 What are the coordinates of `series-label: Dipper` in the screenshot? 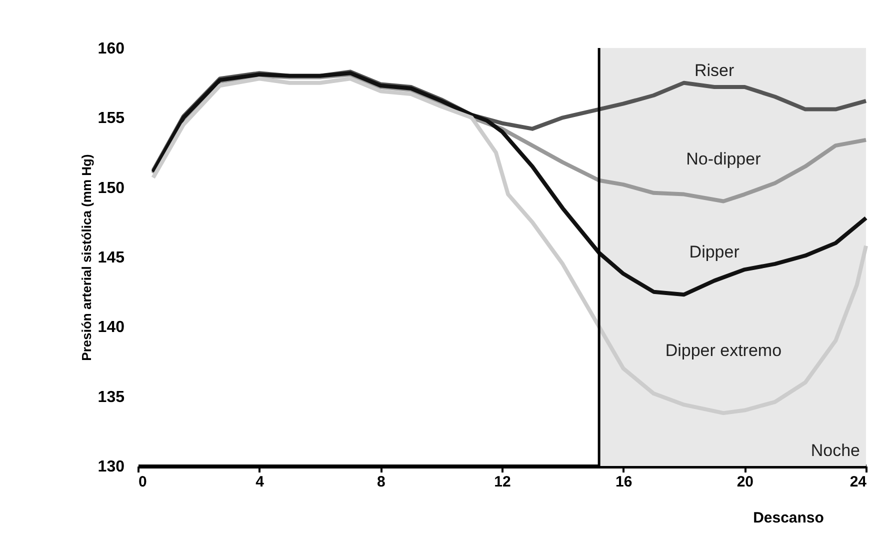 It's located at (714, 252).